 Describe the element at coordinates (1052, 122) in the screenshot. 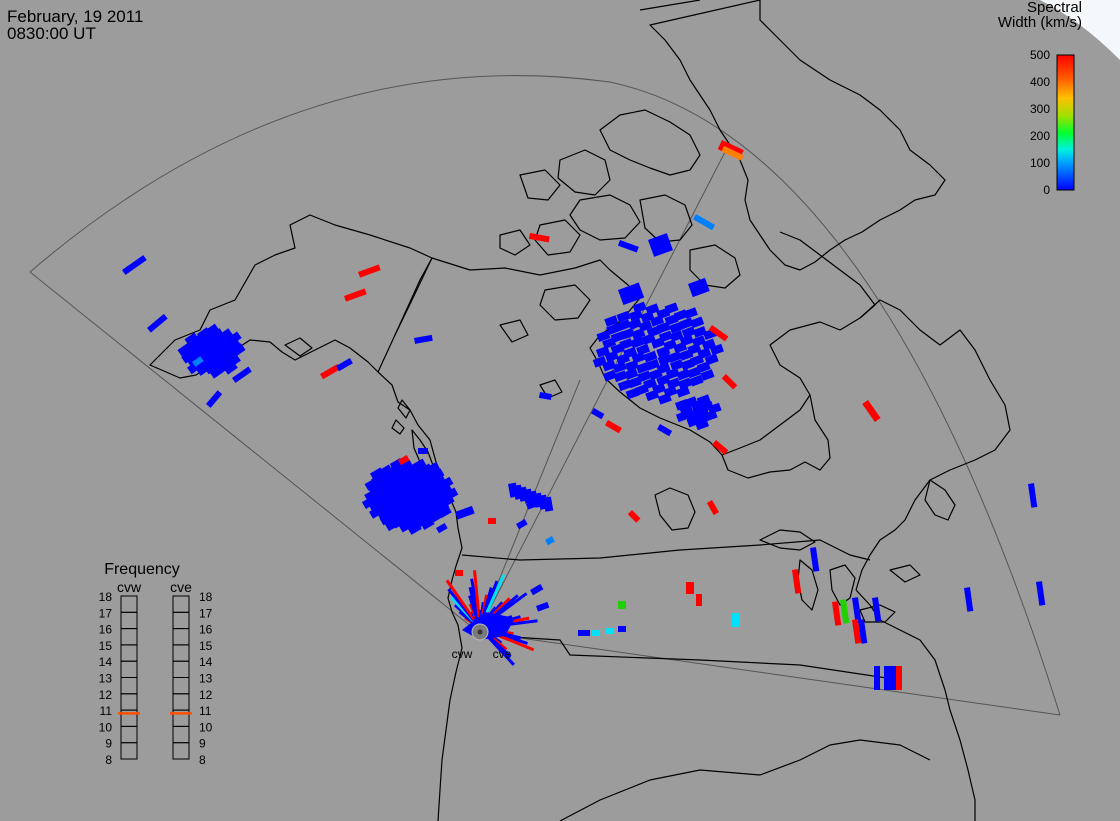

I see `spectral-width-colorbar: 500 400 300 200 100 0` at that location.